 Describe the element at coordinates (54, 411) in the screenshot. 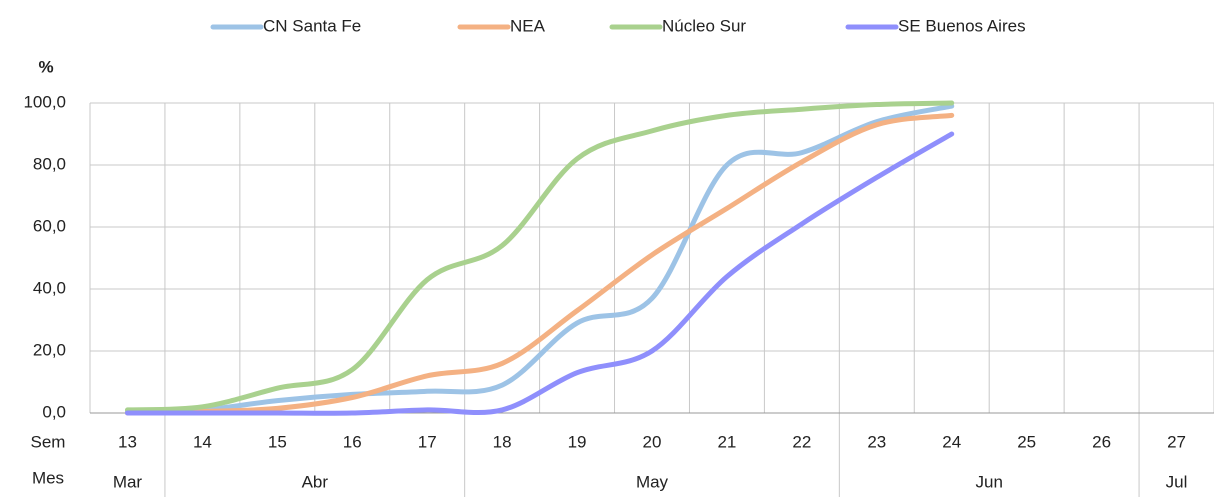

I see `y-tick-label: 0,0` at that location.